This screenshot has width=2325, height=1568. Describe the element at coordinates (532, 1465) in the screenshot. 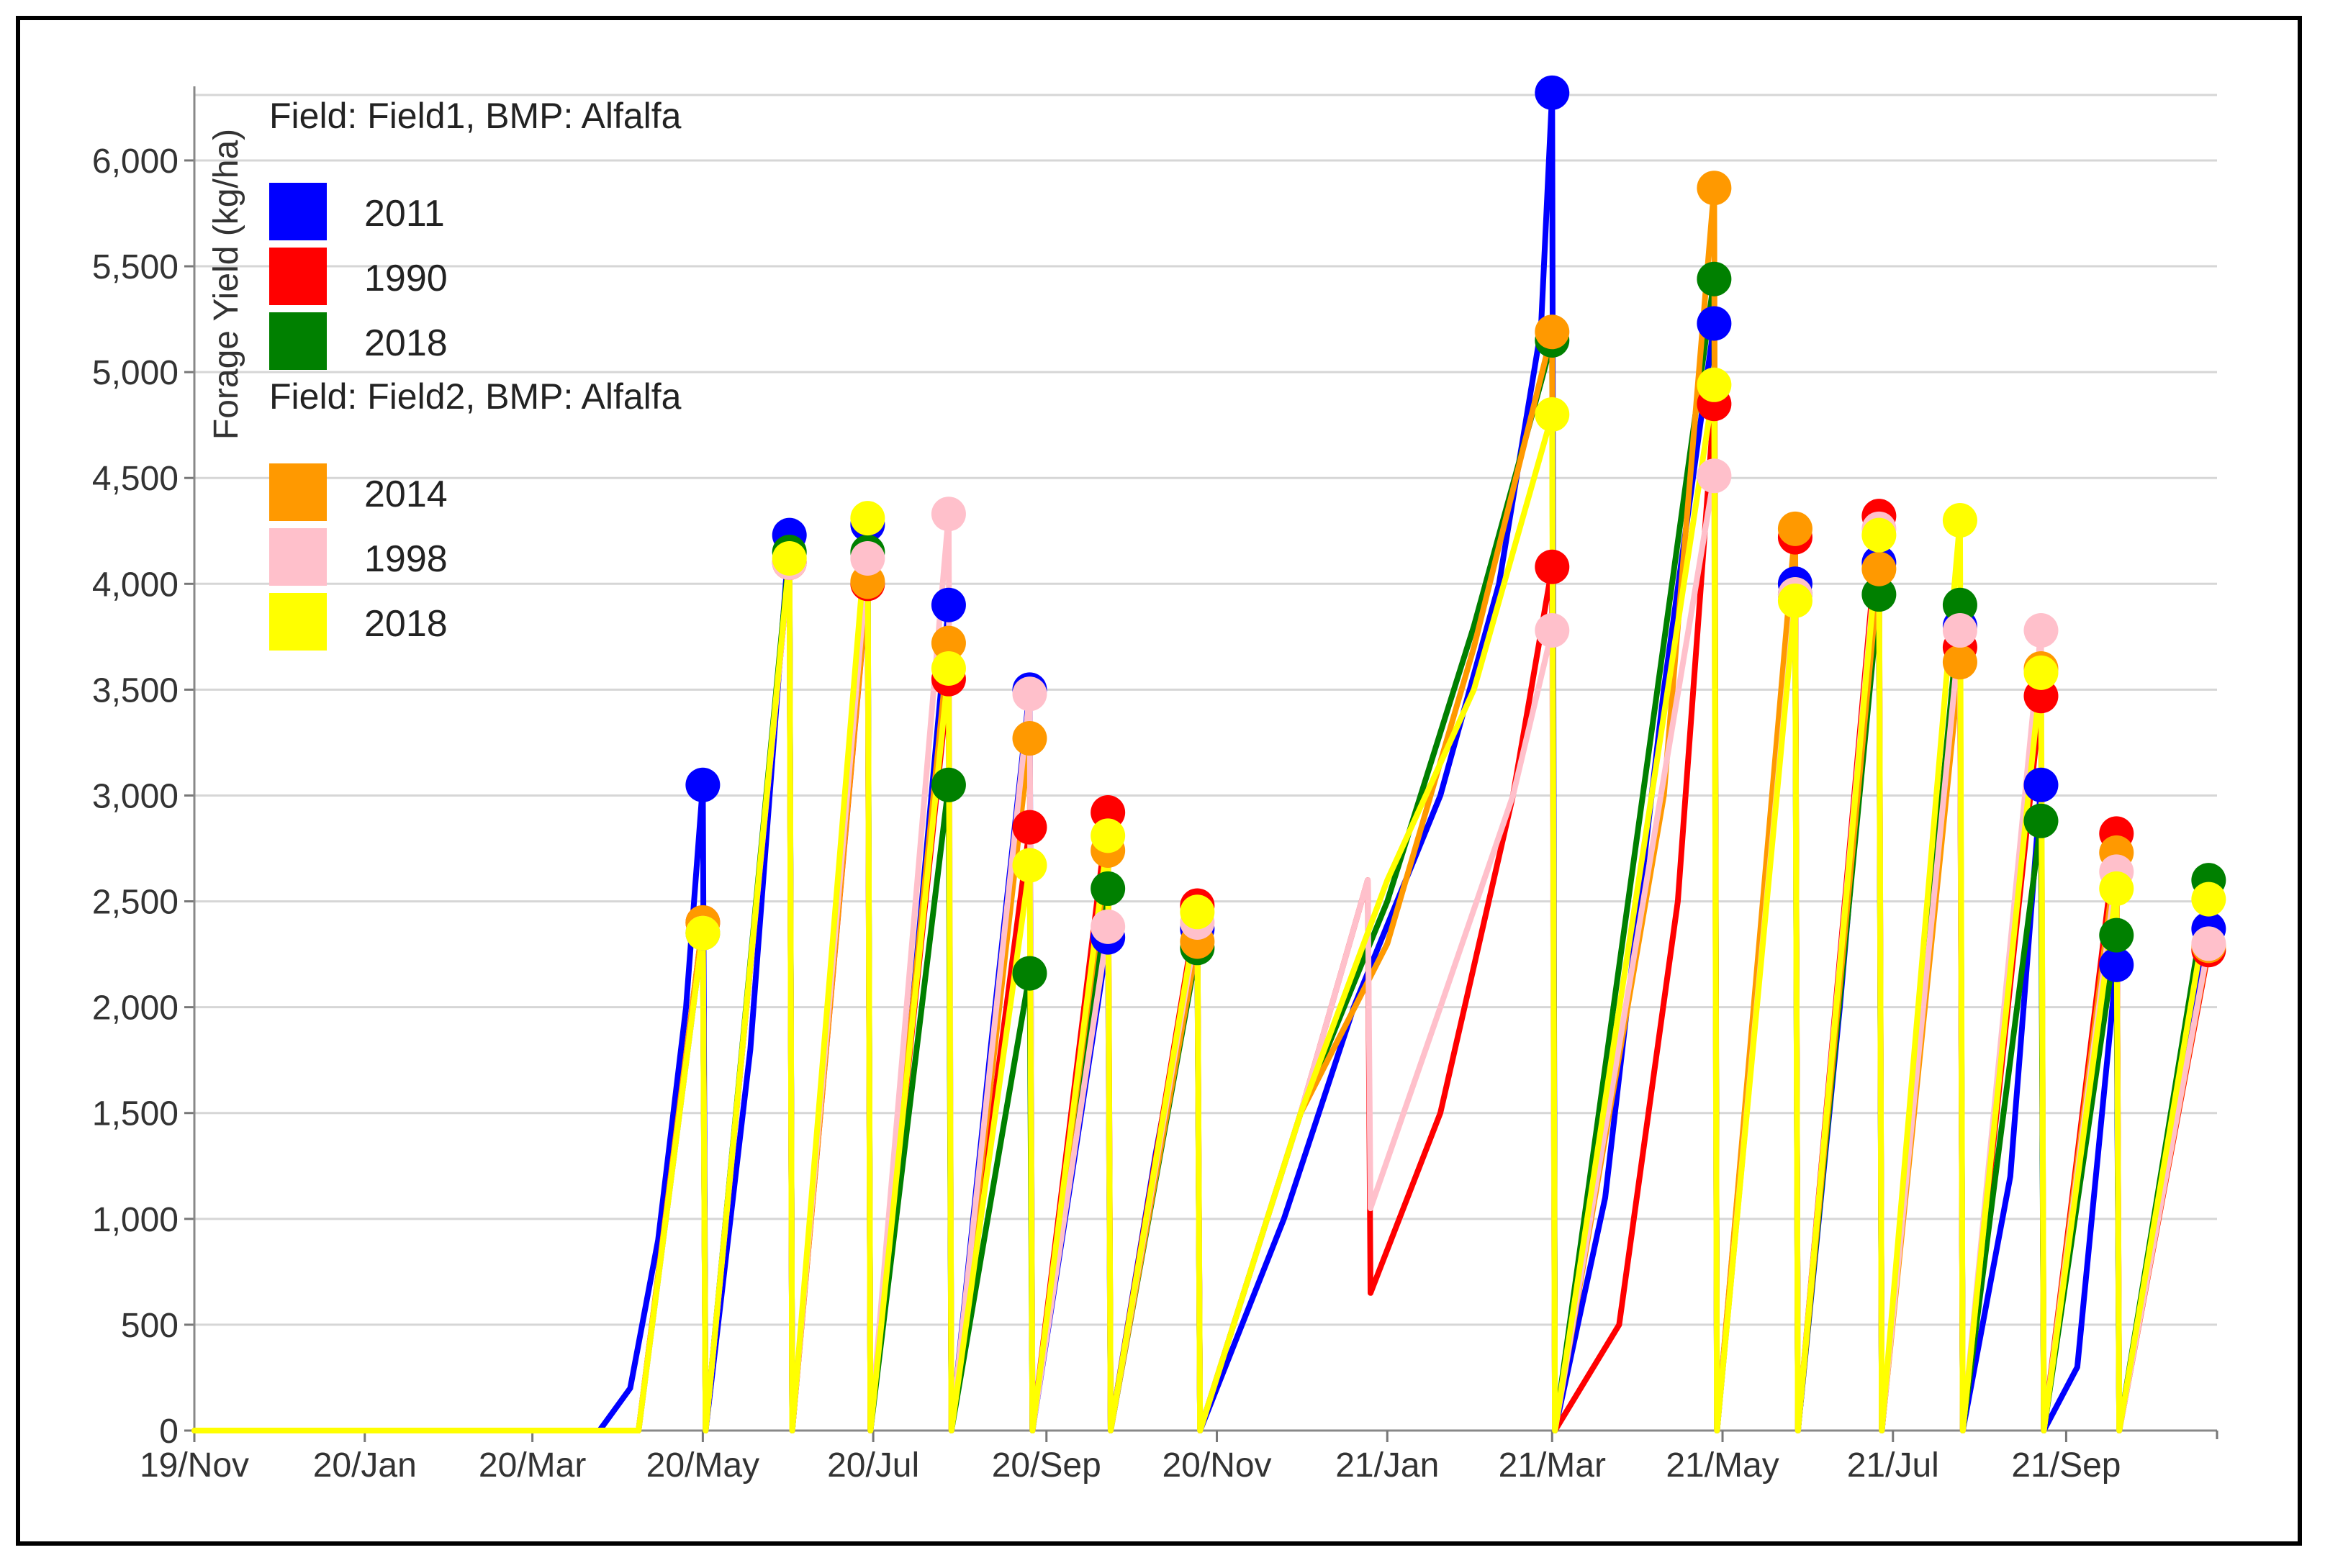

I see `x-tick-label: 20/Mar` at that location.